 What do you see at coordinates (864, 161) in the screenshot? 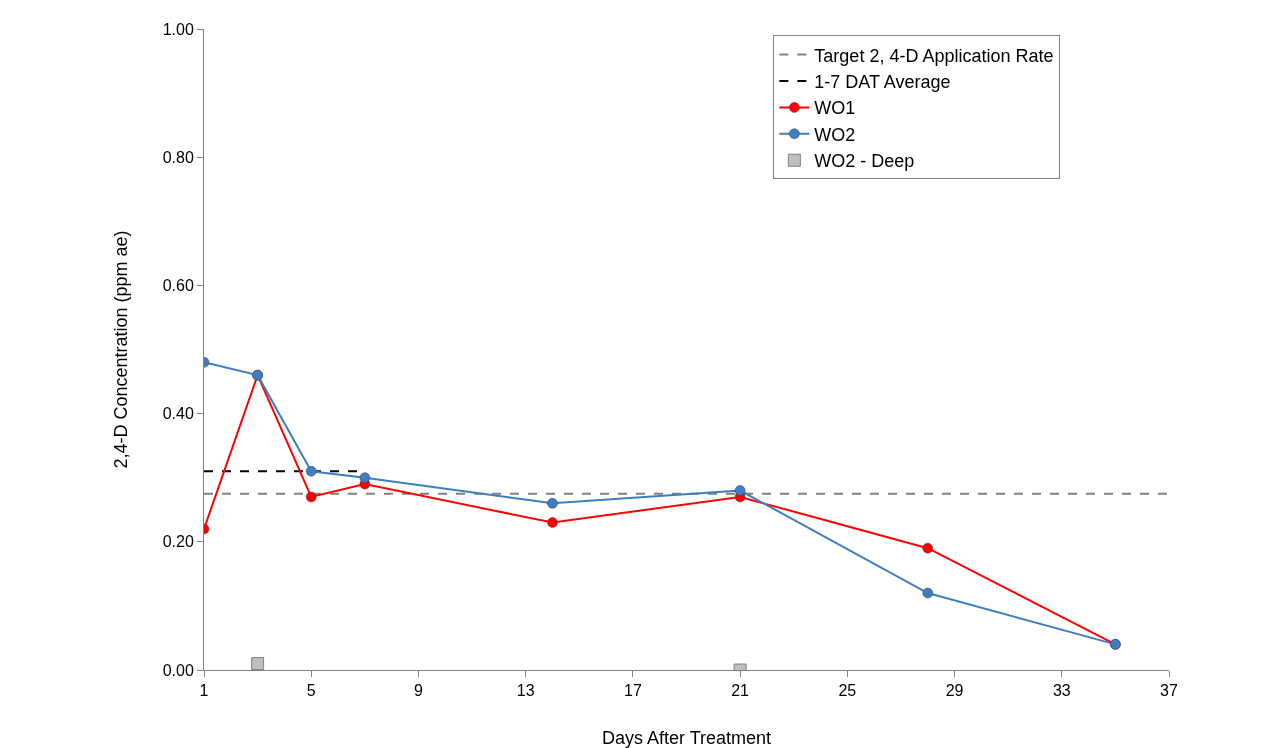
I see `legend-label: WO2 - Deep` at bounding box center [864, 161].